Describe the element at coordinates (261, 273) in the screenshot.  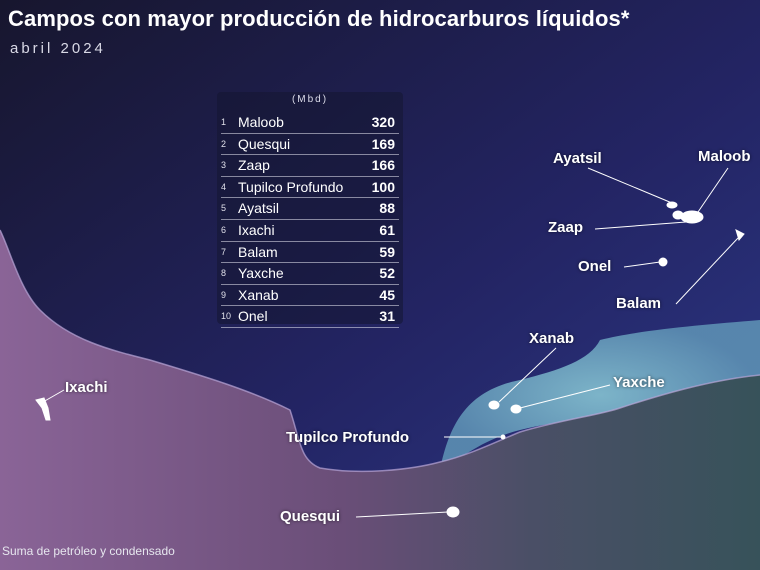
I see `row-field-name: Yaxche` at that location.